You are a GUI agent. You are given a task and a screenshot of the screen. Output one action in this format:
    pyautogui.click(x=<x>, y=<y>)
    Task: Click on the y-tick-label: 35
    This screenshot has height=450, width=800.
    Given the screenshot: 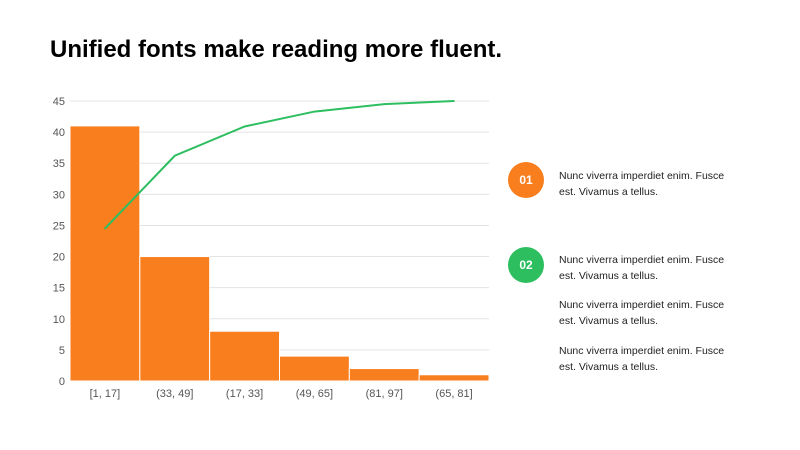 What is the action you would take?
    pyautogui.click(x=59, y=164)
    